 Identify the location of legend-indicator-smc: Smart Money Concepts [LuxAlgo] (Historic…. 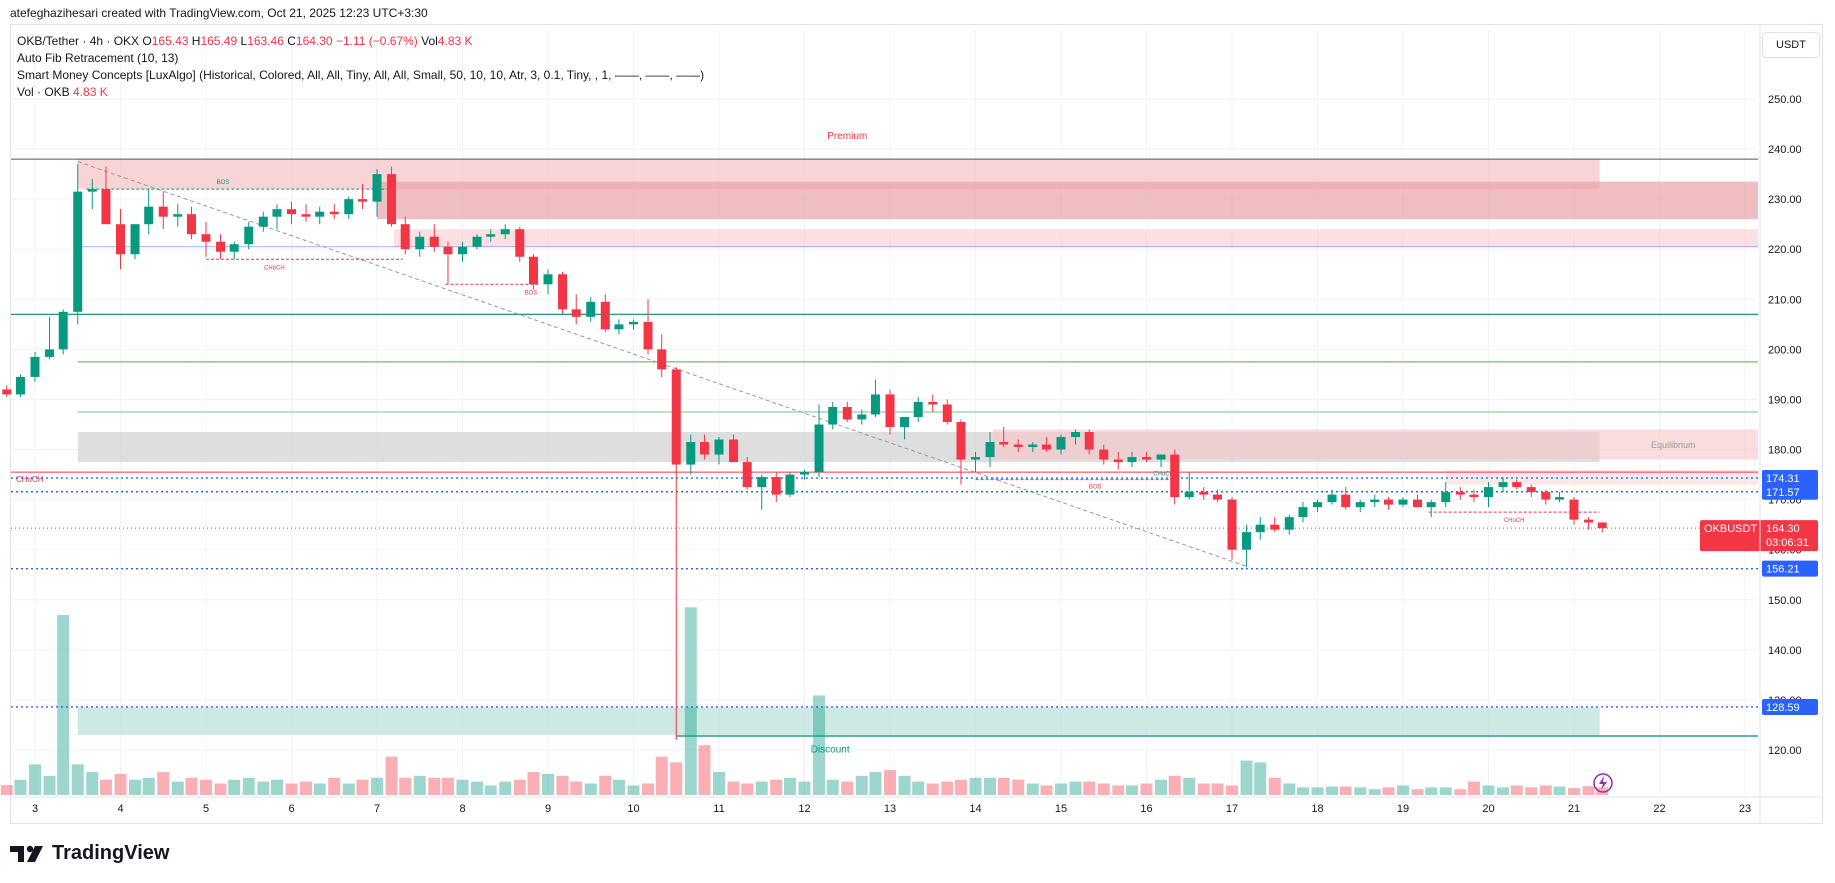
(361, 75).